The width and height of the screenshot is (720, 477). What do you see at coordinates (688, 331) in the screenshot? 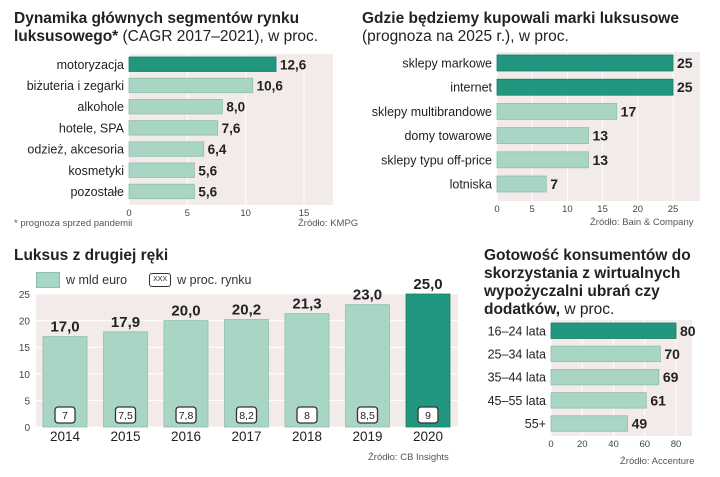
I see `virtual-value-label: 80` at bounding box center [688, 331].